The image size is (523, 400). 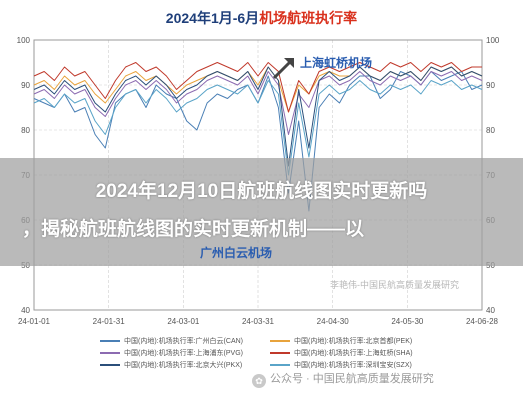 What do you see at coordinates (283, 69) in the screenshot?
I see `arrow-icon` at bounding box center [283, 69].